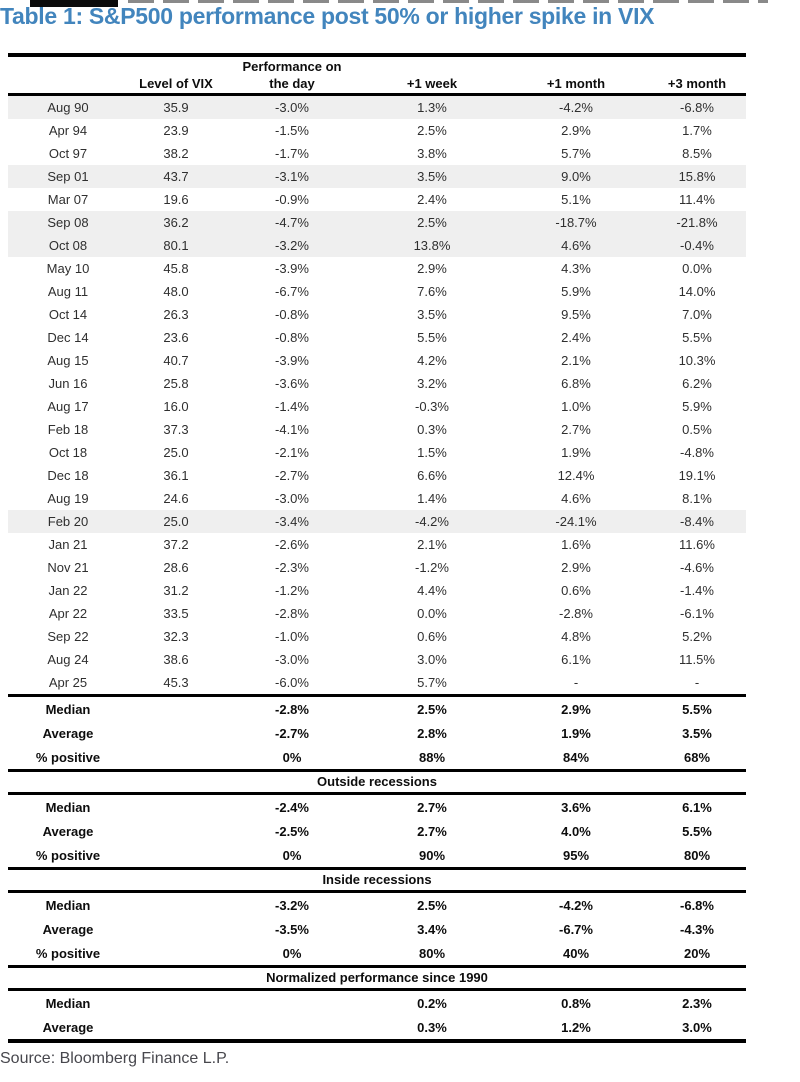  I want to click on table-cell: -0.4%, so click(697, 245).